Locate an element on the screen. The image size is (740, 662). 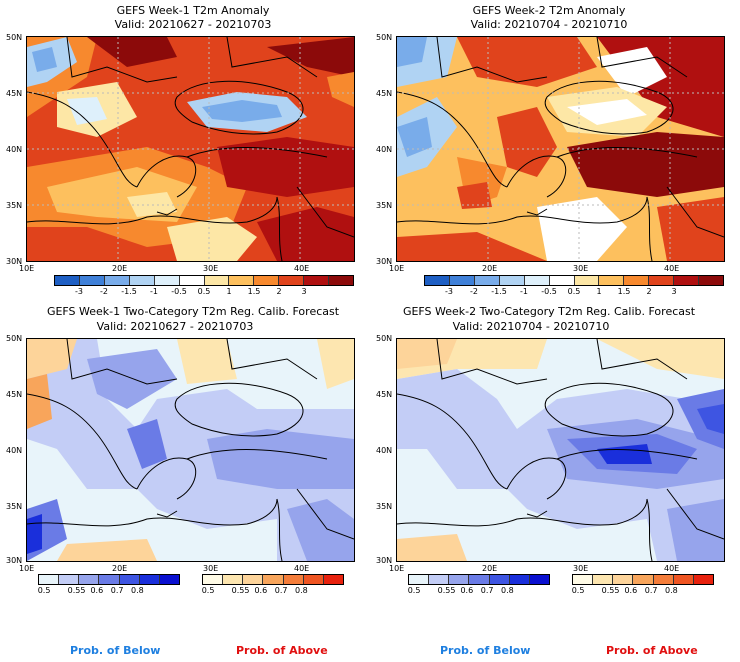
footer-prob-below-right: Prob. of Below is located at coordinates (485, 650).